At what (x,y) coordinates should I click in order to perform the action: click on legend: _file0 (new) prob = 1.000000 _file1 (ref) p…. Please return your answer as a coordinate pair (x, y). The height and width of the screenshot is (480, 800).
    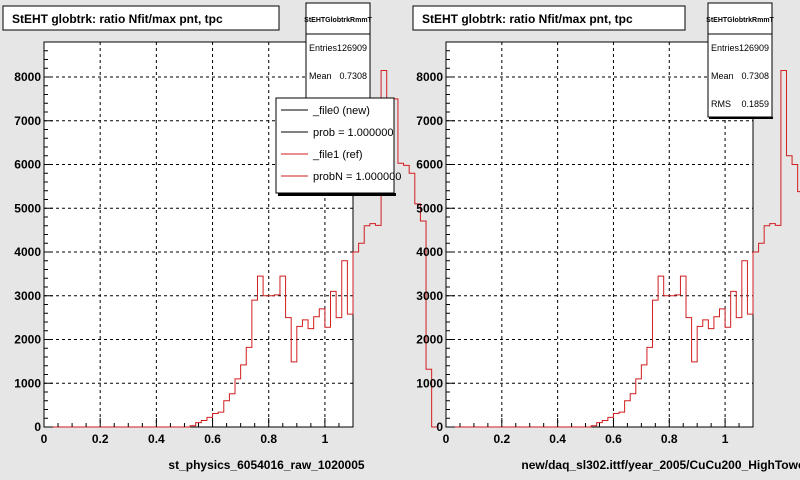
    Looking at the image, I should click on (338, 146).